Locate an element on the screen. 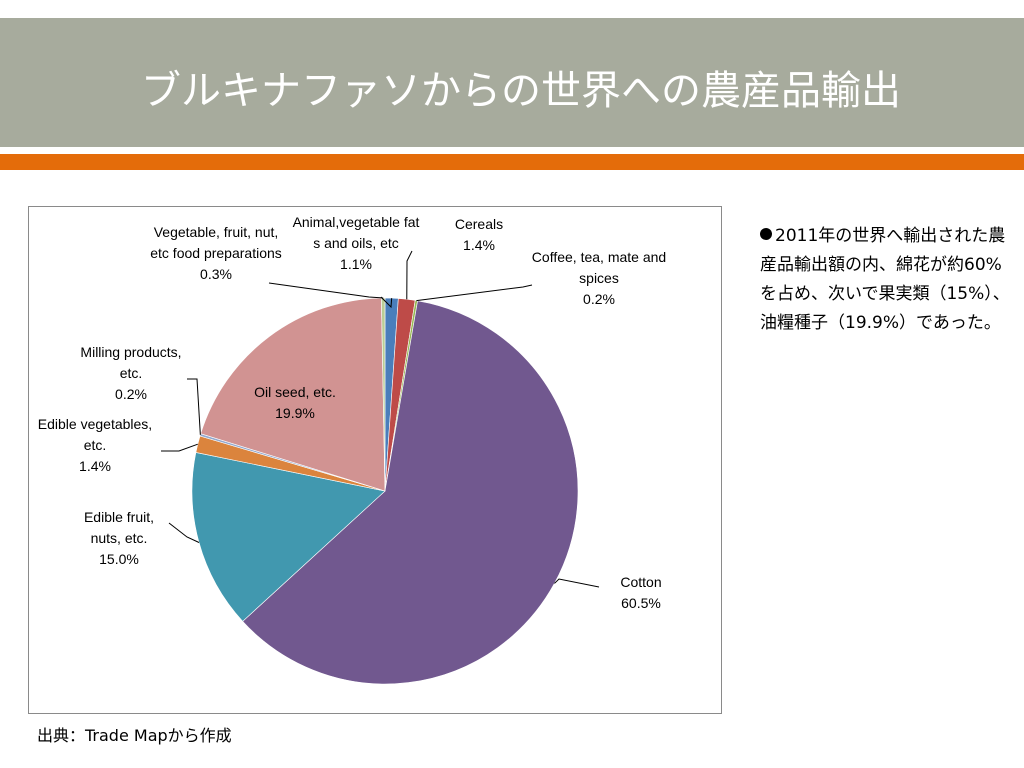 This screenshot has width=1024, height=768. pie-slice-edible-fruit is located at coordinates (288, 537).